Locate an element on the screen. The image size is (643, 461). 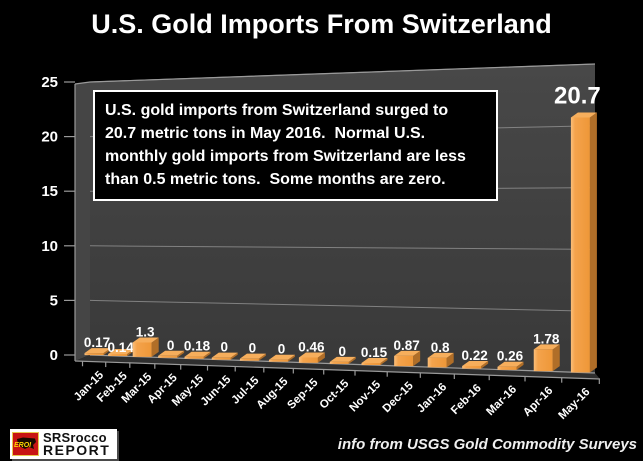
y-axis-label: 25 is located at coordinates (49, 82).